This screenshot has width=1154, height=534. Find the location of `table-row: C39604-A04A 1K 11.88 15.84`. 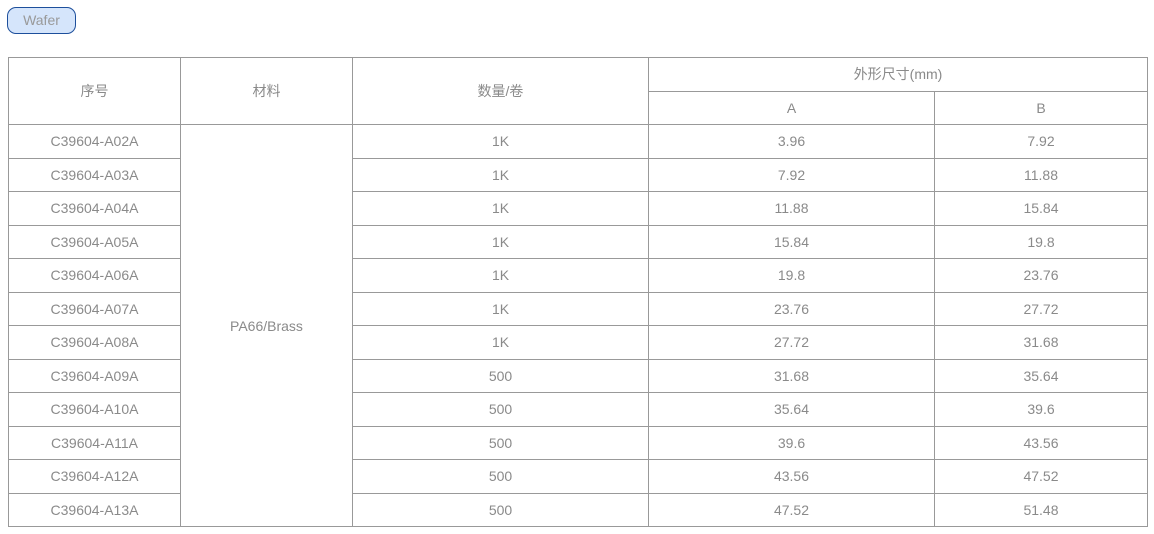

table-row: C39604-A04A 1K 11.88 15.84 is located at coordinates (578, 208).